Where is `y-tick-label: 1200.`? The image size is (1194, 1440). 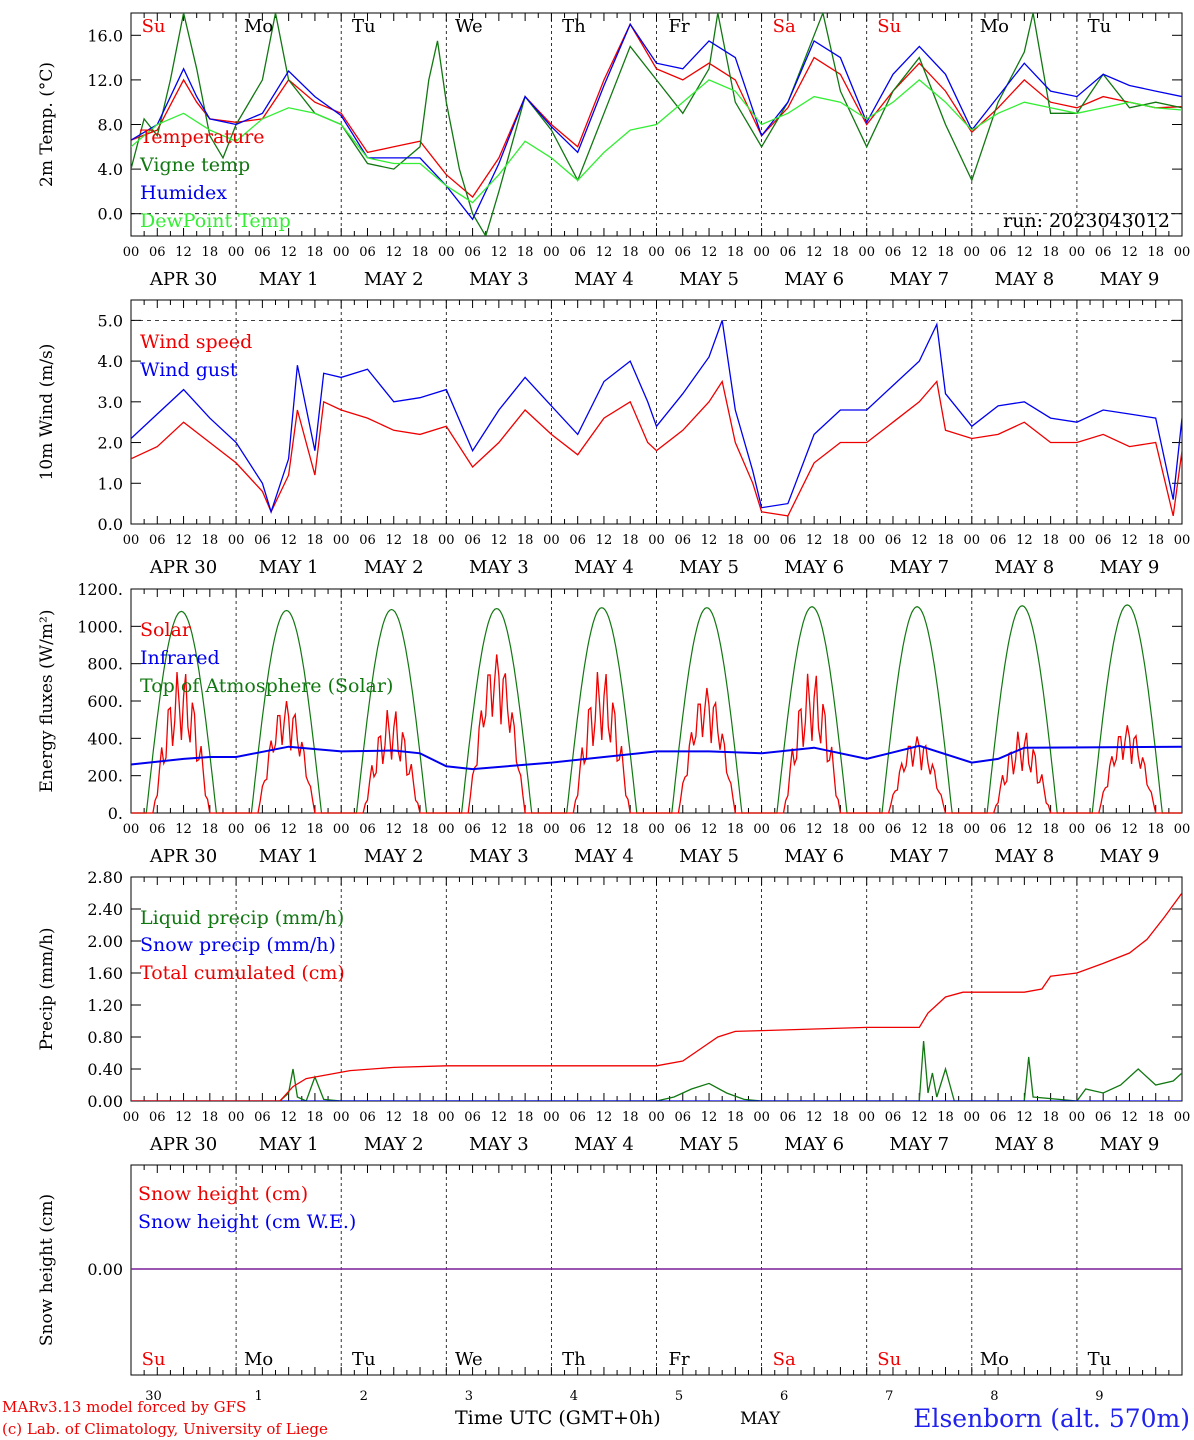
y-tick-label: 1200. is located at coordinates (100, 589).